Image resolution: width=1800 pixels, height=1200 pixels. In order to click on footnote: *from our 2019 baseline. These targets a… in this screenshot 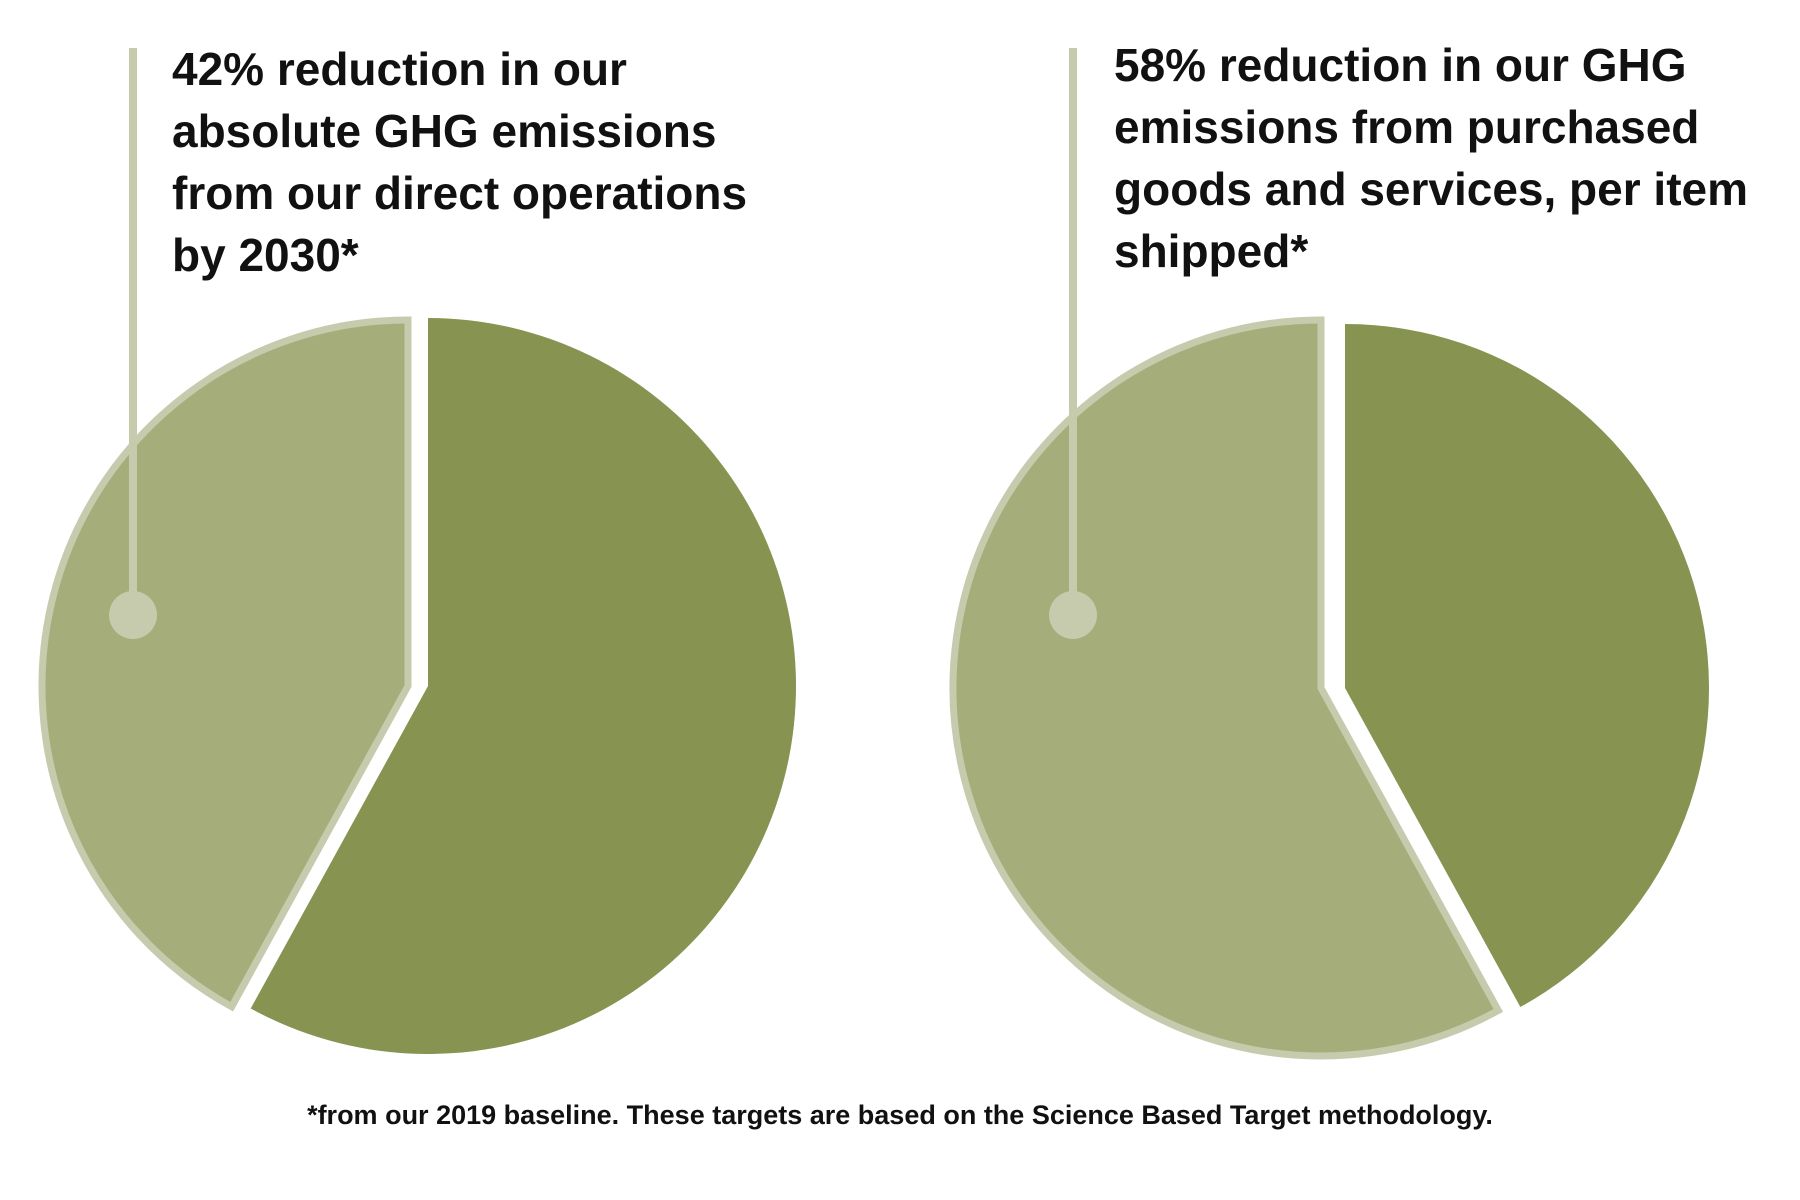, I will do `click(900, 1115)`.